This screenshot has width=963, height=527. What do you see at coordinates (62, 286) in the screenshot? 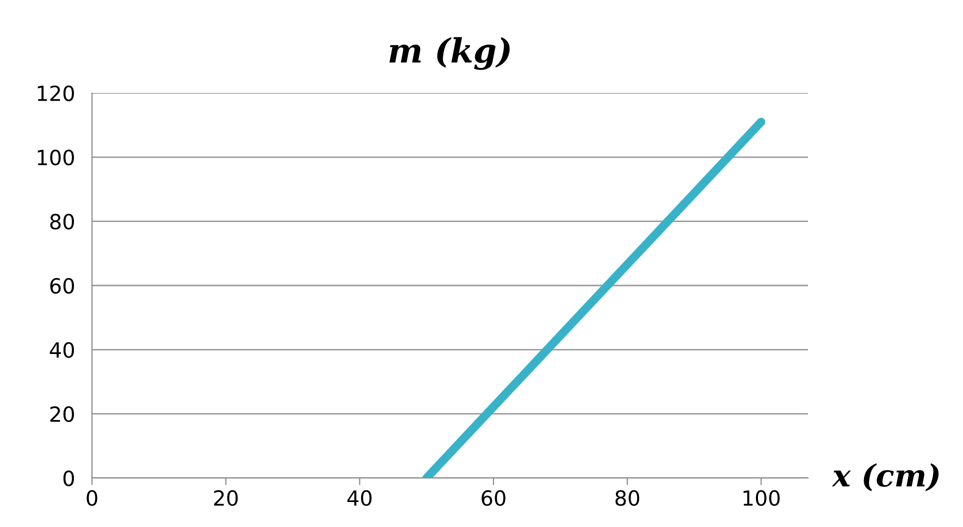
I see `y-tick-label: 60` at bounding box center [62, 286].